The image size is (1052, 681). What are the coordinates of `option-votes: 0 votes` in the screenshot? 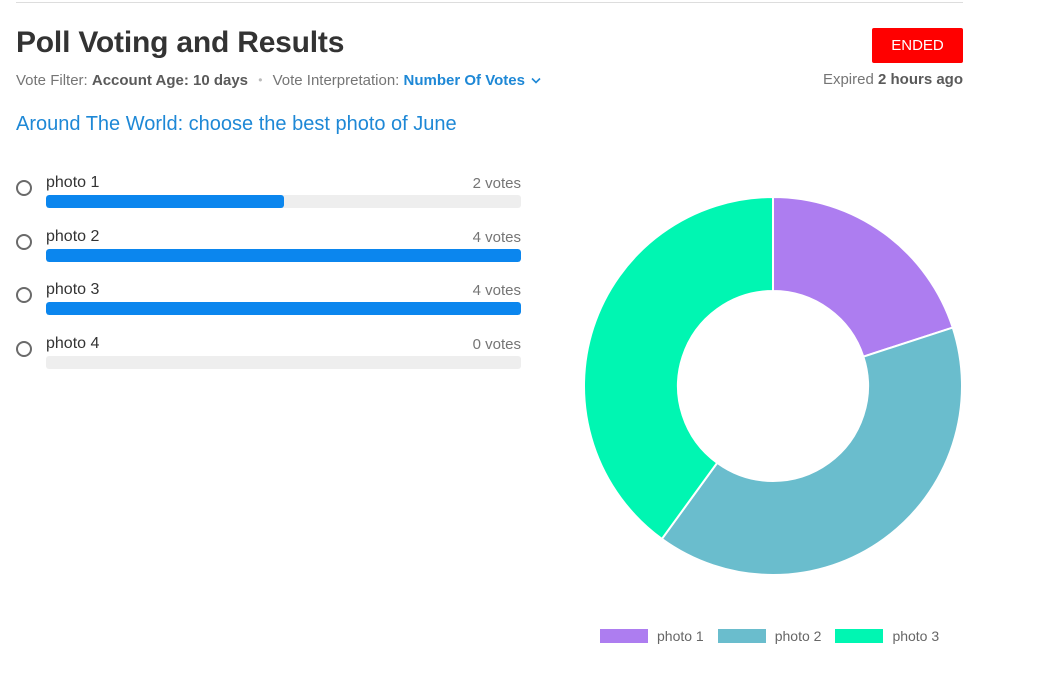 It's located at (496, 344).